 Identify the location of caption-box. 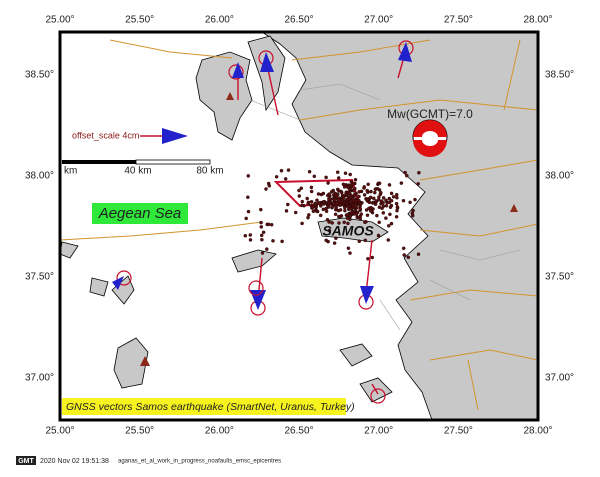
(204, 406).